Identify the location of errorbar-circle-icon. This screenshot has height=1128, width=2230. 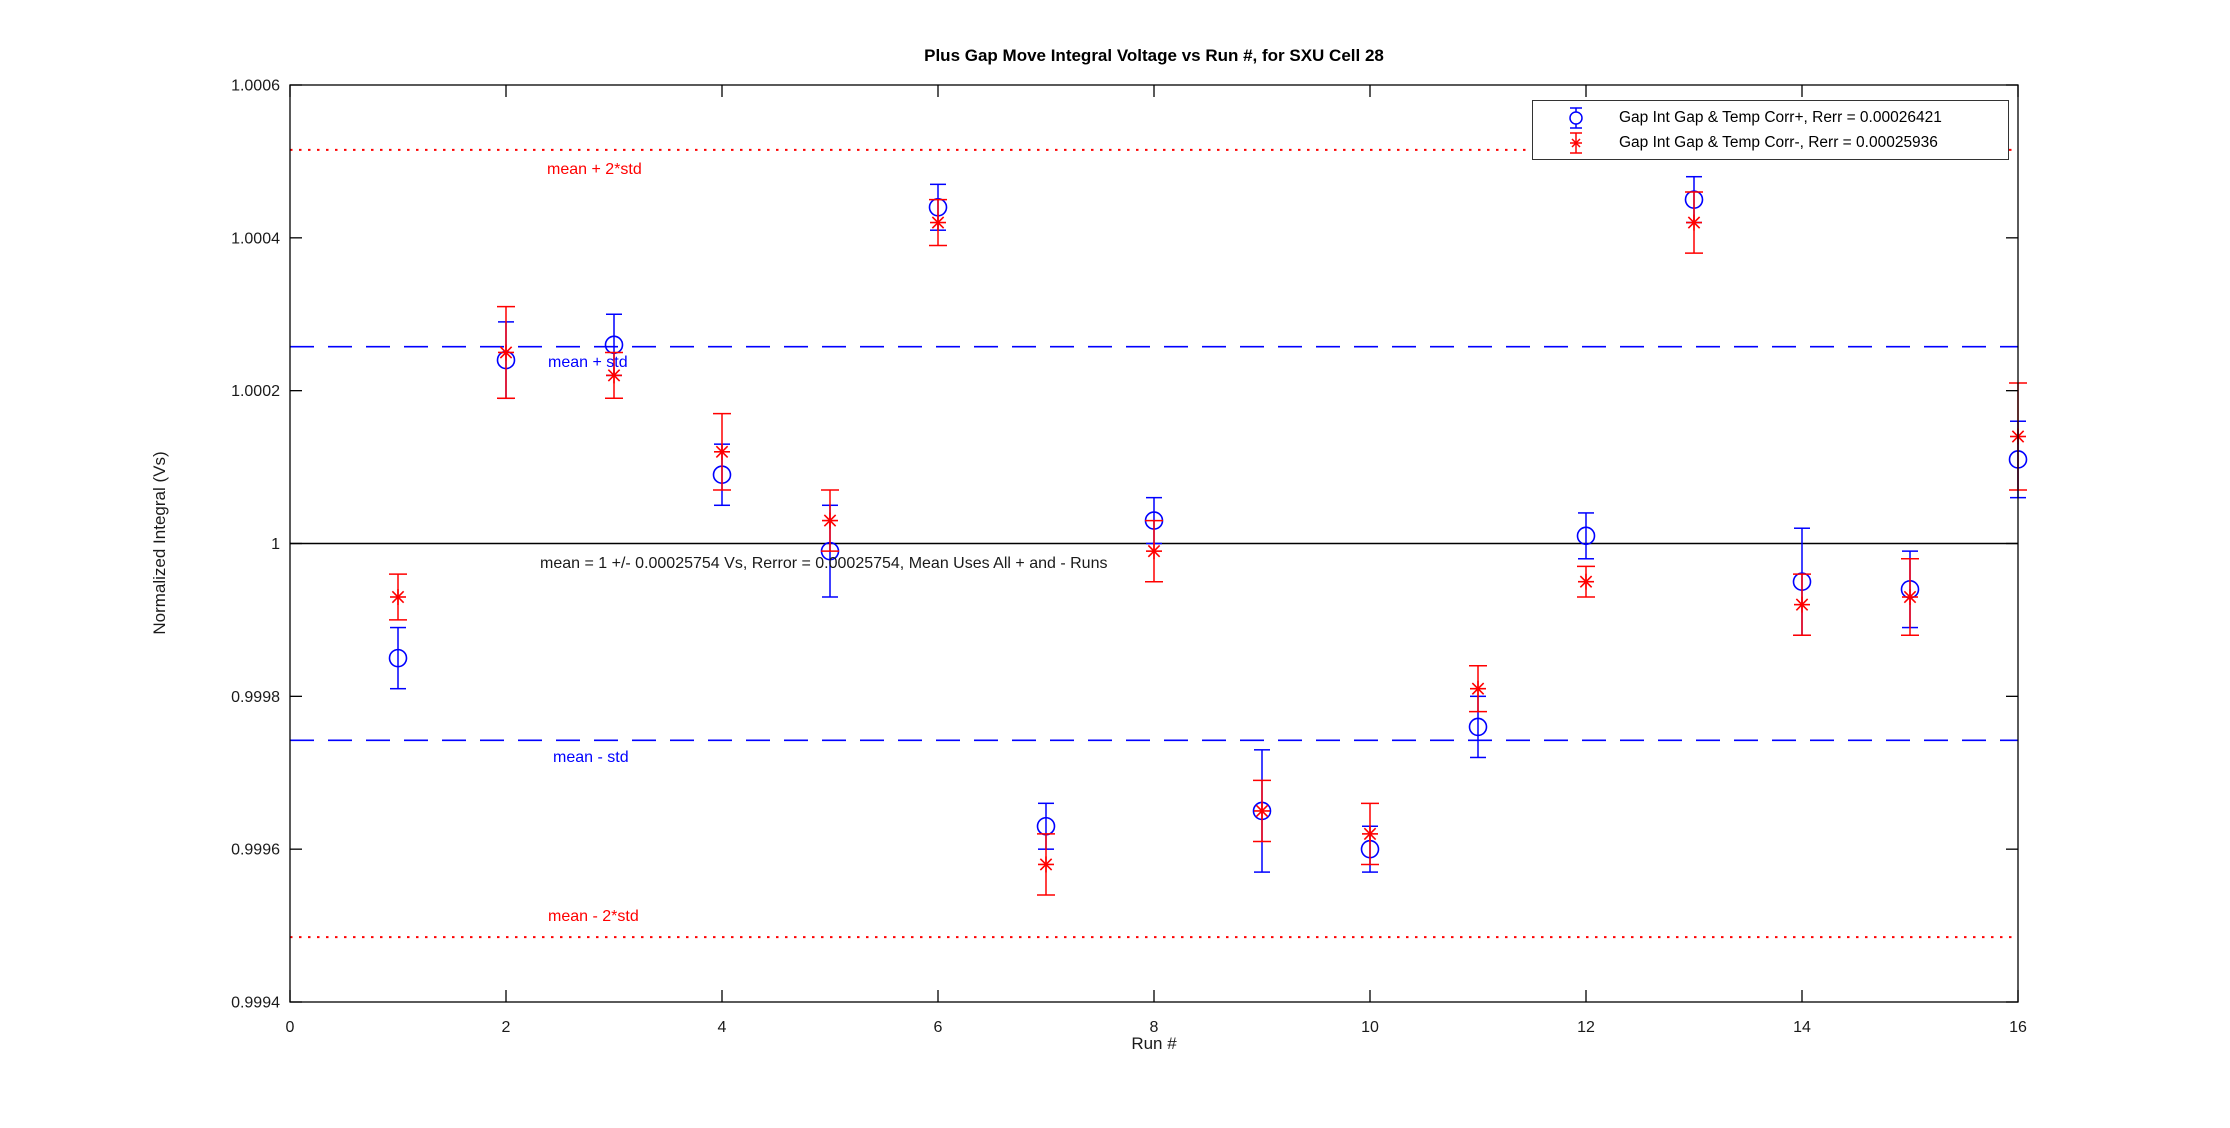
(1576, 118).